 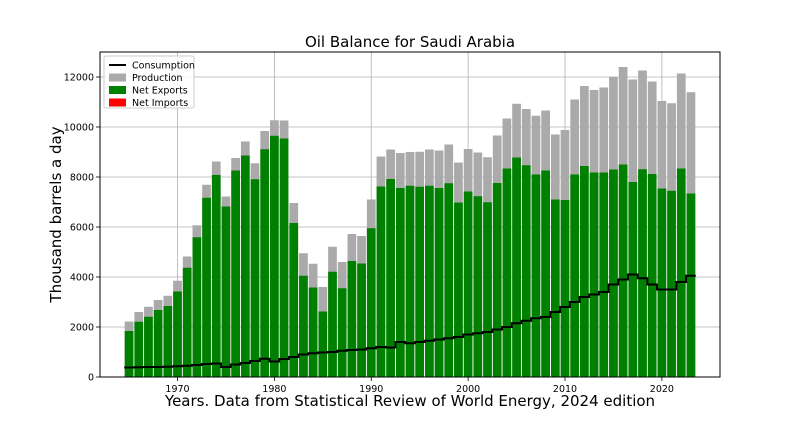 I want to click on legend-swatch-production, so click(x=117, y=77).